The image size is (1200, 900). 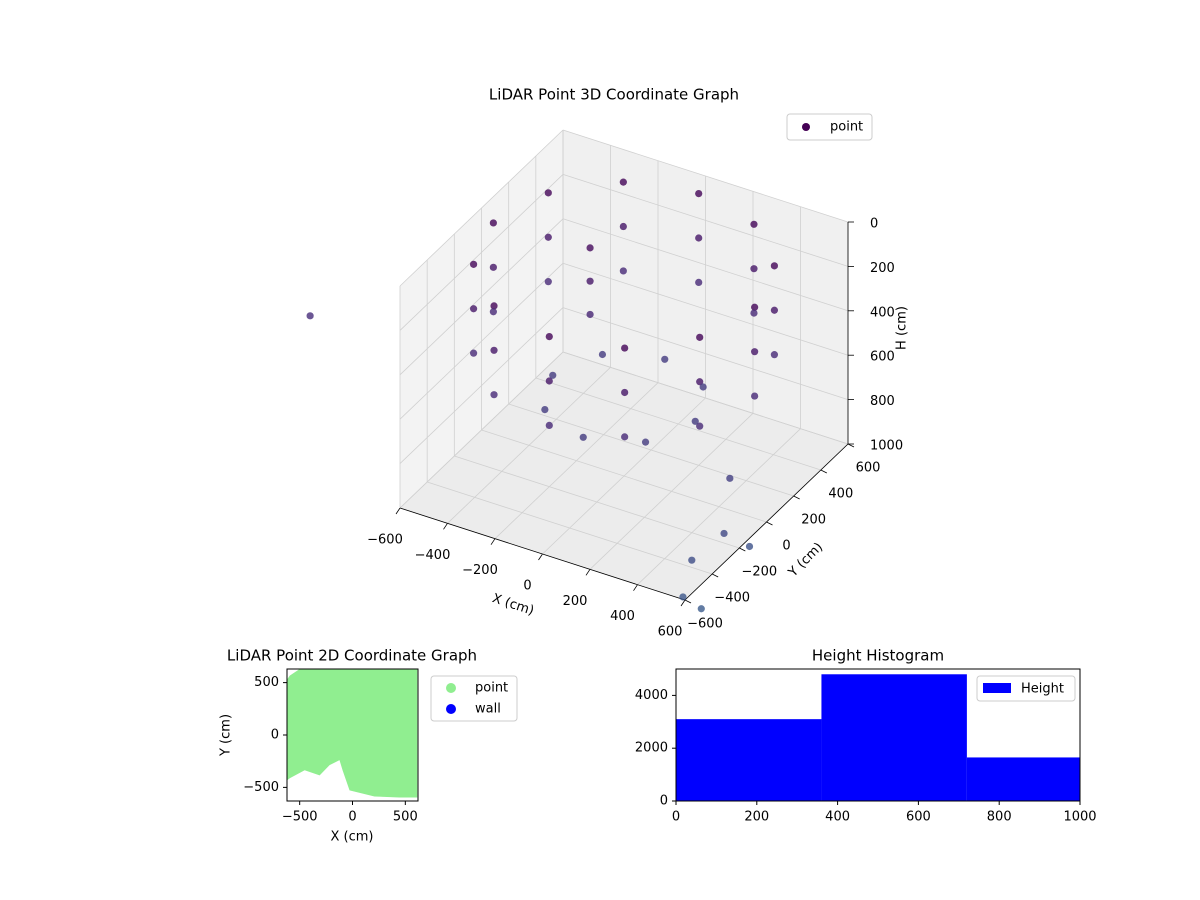 What do you see at coordinates (886, 446) in the screenshot?
I see `z-tick-label: 1000` at bounding box center [886, 446].